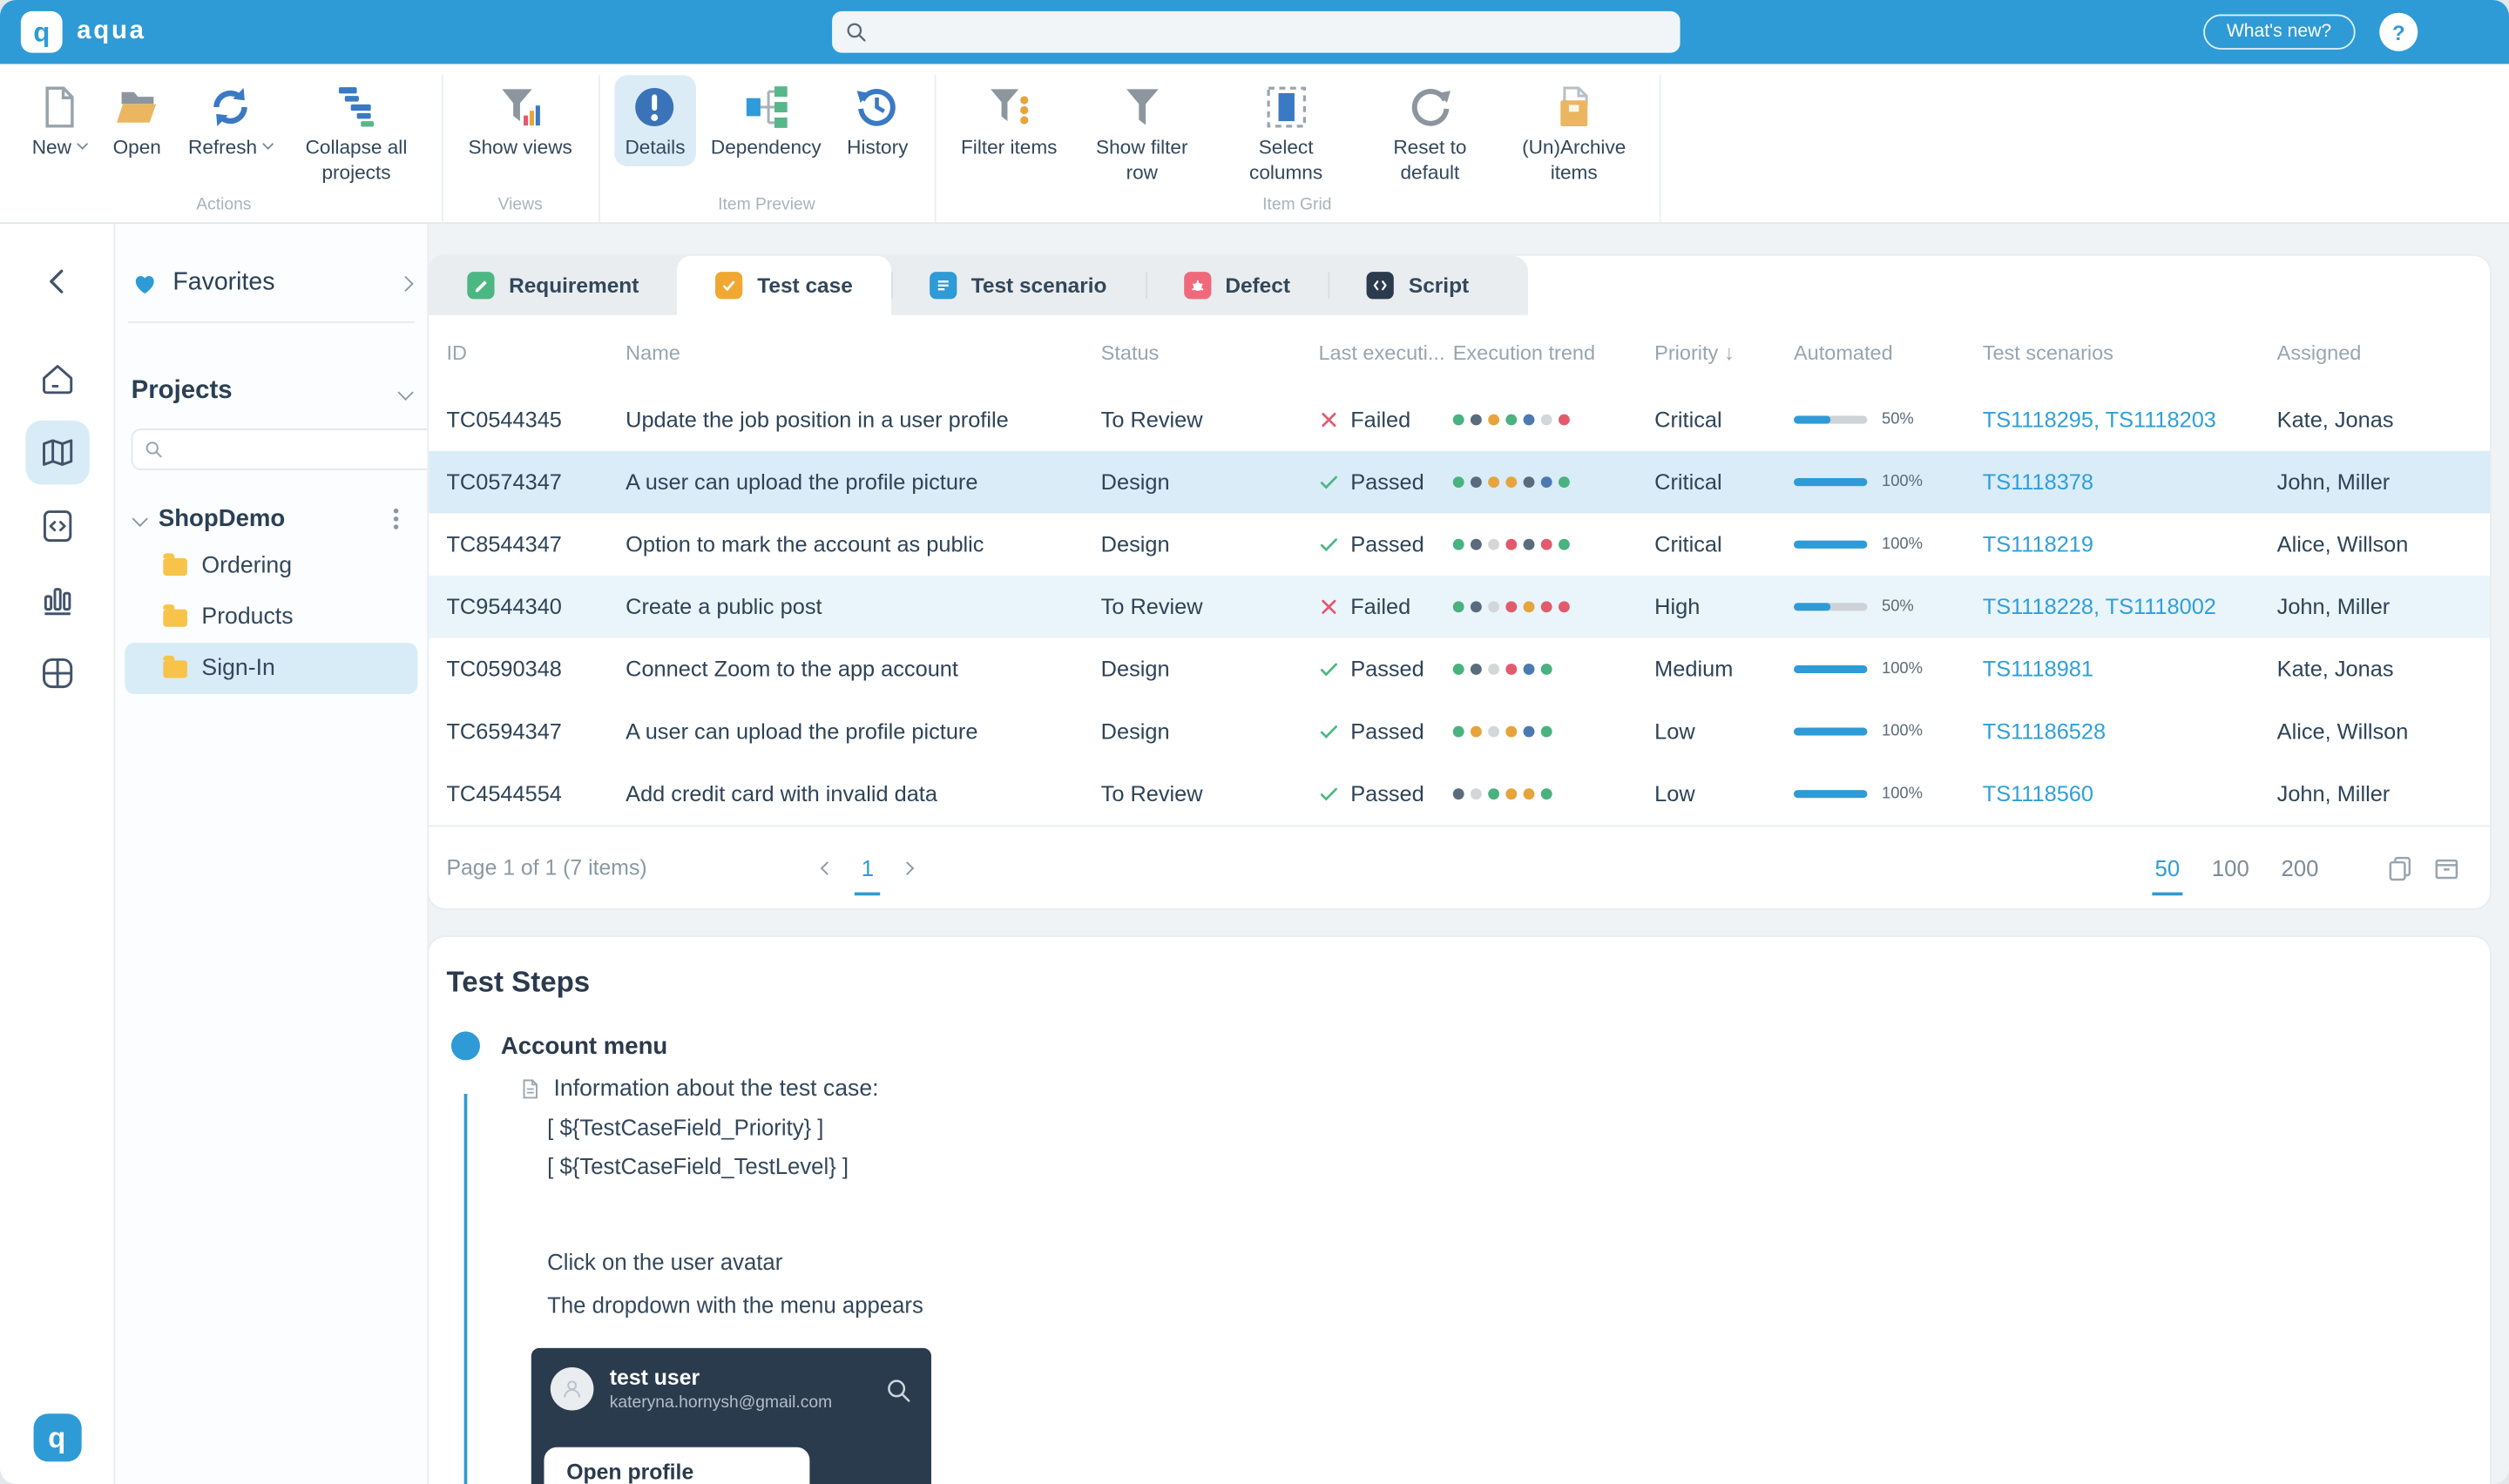 The height and width of the screenshot is (1484, 2509). What do you see at coordinates (1888, 607) in the screenshot?
I see `cell-automated: 50%` at bounding box center [1888, 607].